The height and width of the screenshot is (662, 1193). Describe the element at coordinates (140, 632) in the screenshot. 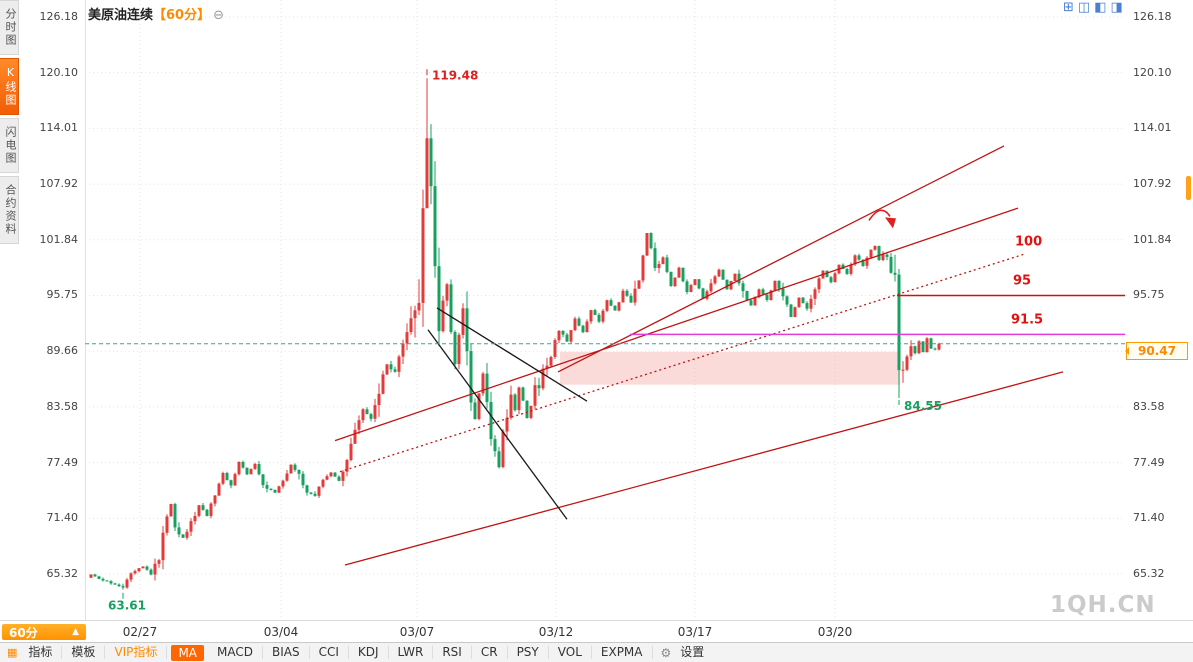

I see `x-axis-date-label: 02/27` at that location.